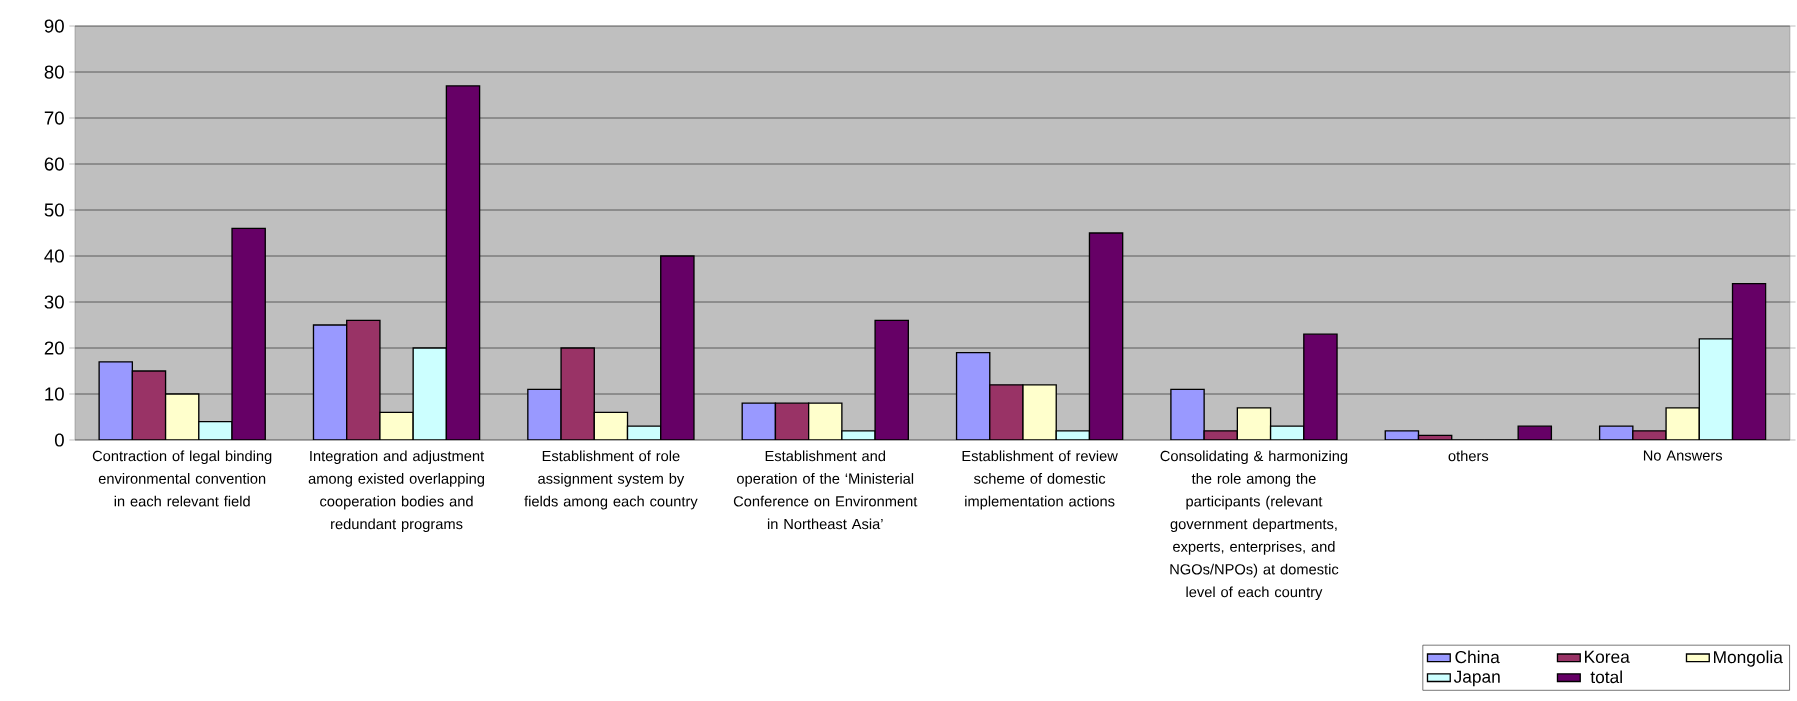 This screenshot has height=701, width=1797. Describe the element at coordinates (1748, 658) in the screenshot. I see `legend-label: Mongolia` at that location.